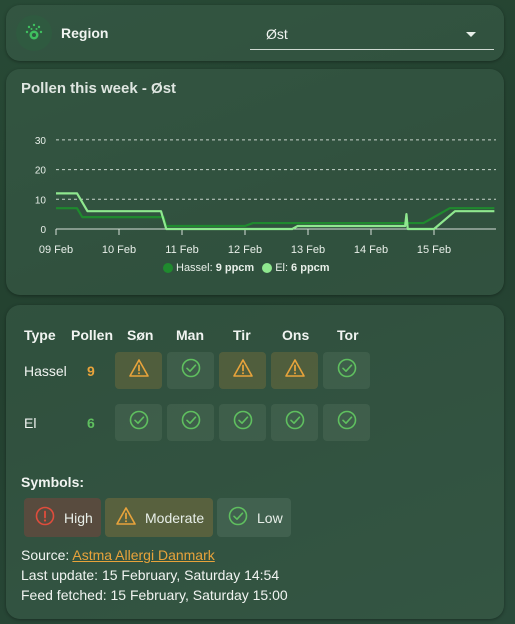 Image resolution: width=515 pixels, height=624 pixels. I want to click on source-link: Astma Allergi Danmark, so click(143, 555).